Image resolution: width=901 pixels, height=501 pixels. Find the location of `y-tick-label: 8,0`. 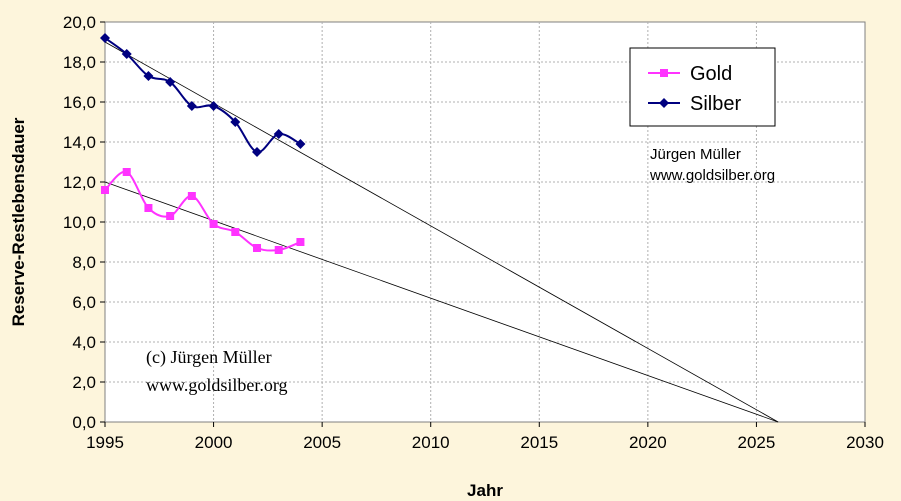

y-tick-label: 8,0 is located at coordinates (84, 262).